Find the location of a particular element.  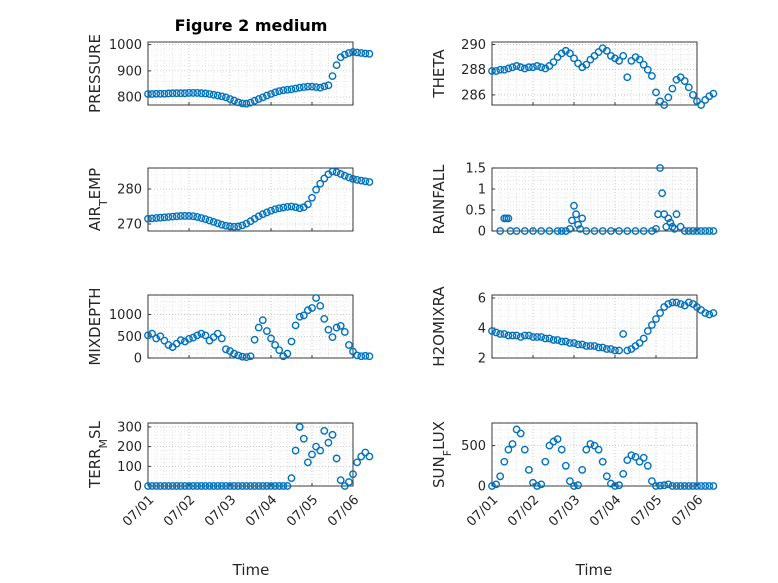

y-tick-label: 0 is located at coordinates (138, 487).